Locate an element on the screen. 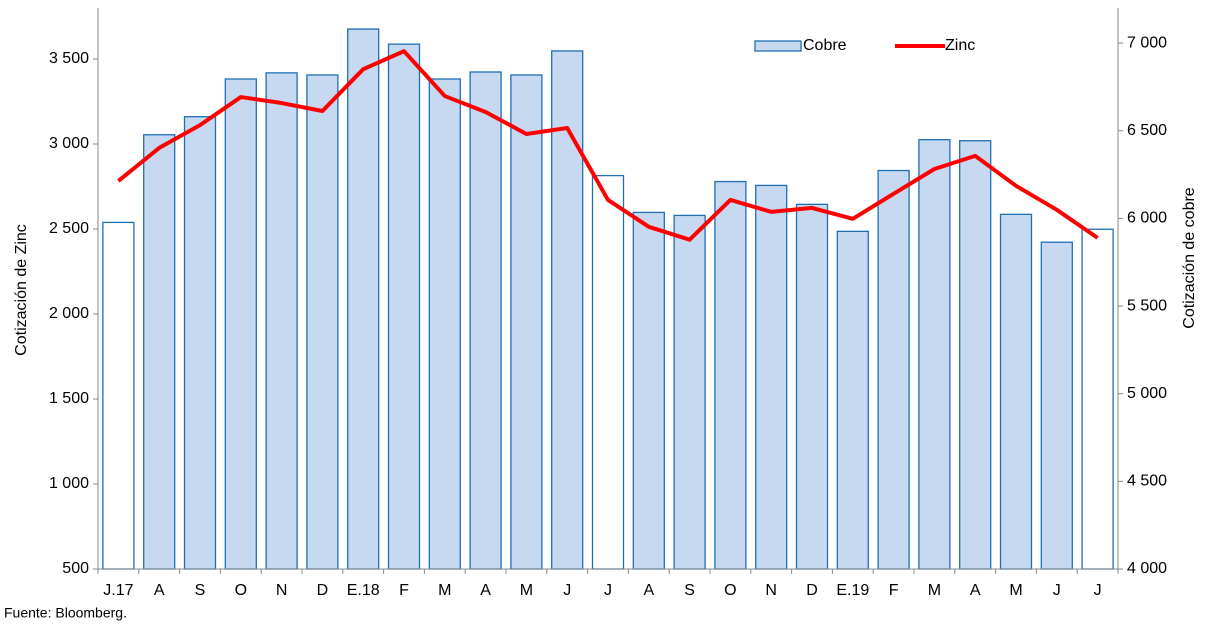 The image size is (1205, 626). y-tick-label: 500 is located at coordinates (75, 568).